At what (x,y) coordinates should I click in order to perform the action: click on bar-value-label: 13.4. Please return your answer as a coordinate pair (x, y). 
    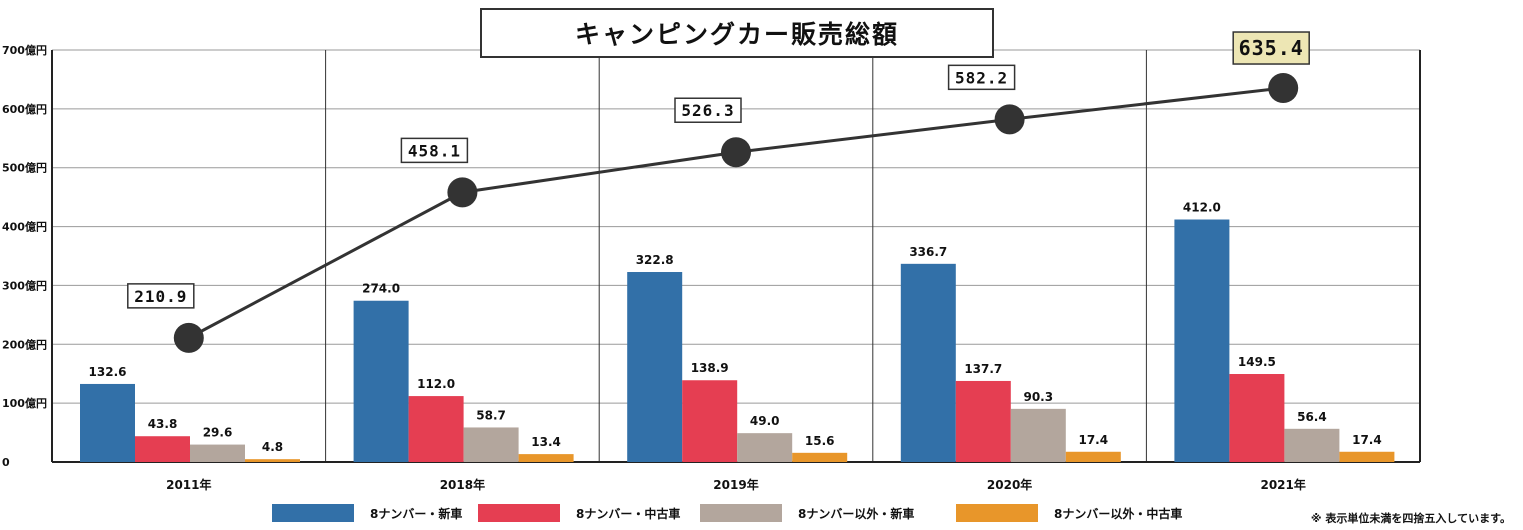
    Looking at the image, I should click on (546, 442).